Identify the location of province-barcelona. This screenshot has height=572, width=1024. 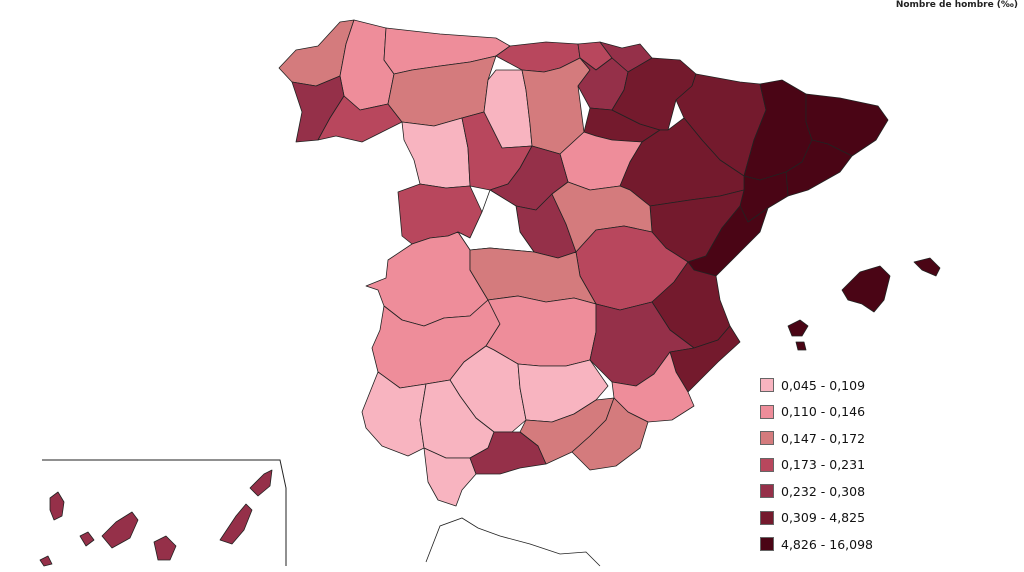
(819, 168).